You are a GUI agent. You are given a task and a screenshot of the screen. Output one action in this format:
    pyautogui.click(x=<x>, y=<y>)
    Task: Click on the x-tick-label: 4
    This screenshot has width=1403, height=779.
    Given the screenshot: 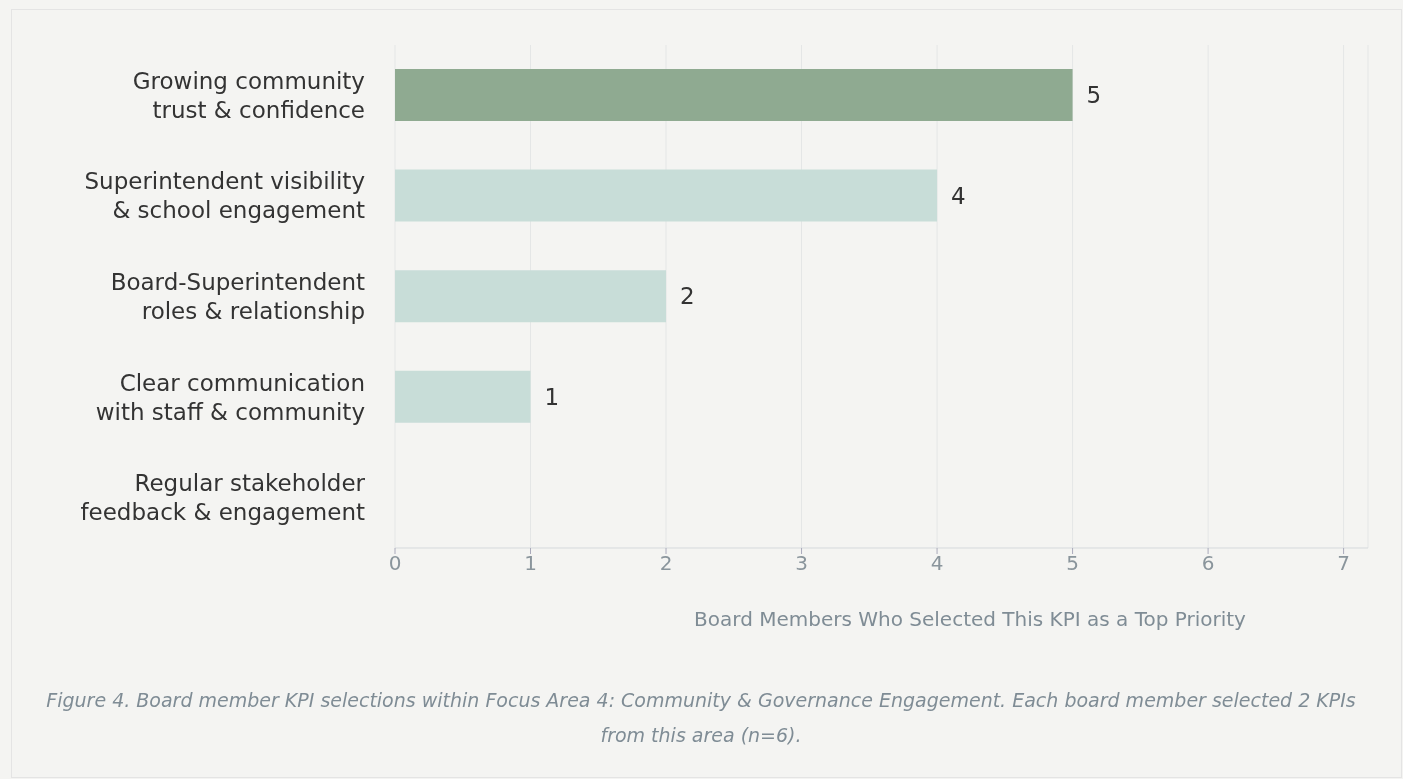 What is the action you would take?
    pyautogui.click(x=937, y=563)
    